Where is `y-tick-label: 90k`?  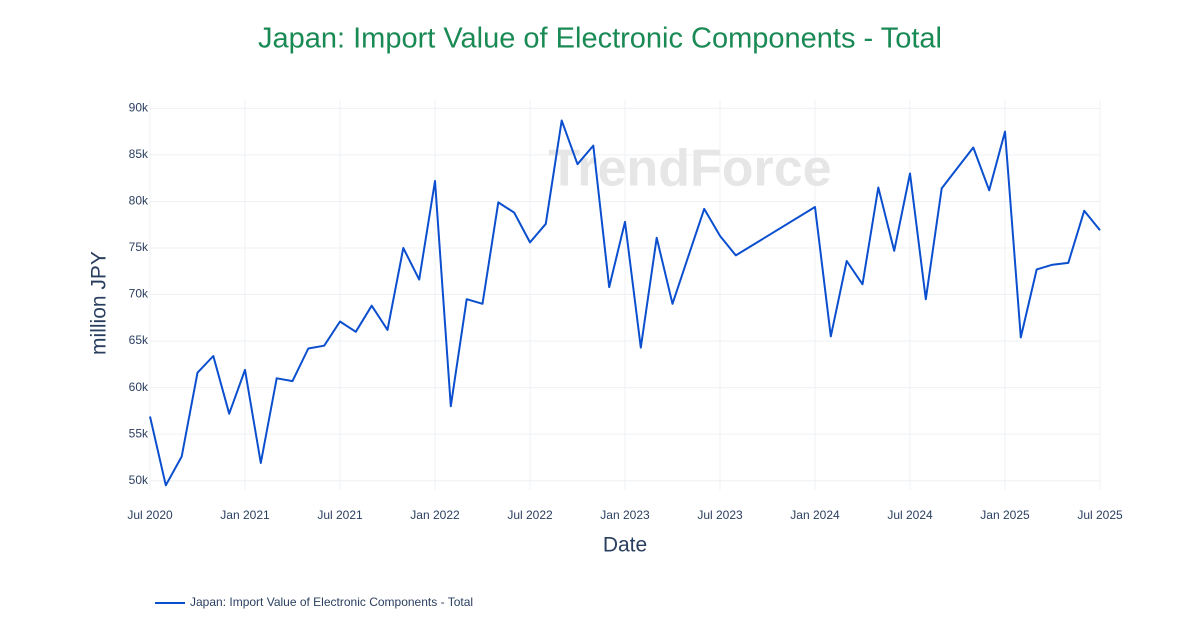
y-tick-label: 90k is located at coordinates (139, 108).